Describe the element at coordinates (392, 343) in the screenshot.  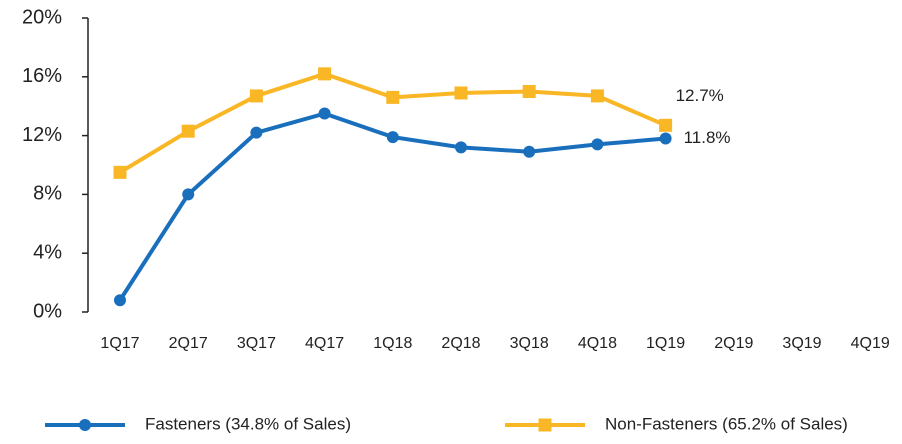
I see `x-tick-label: 1Q18` at that location.